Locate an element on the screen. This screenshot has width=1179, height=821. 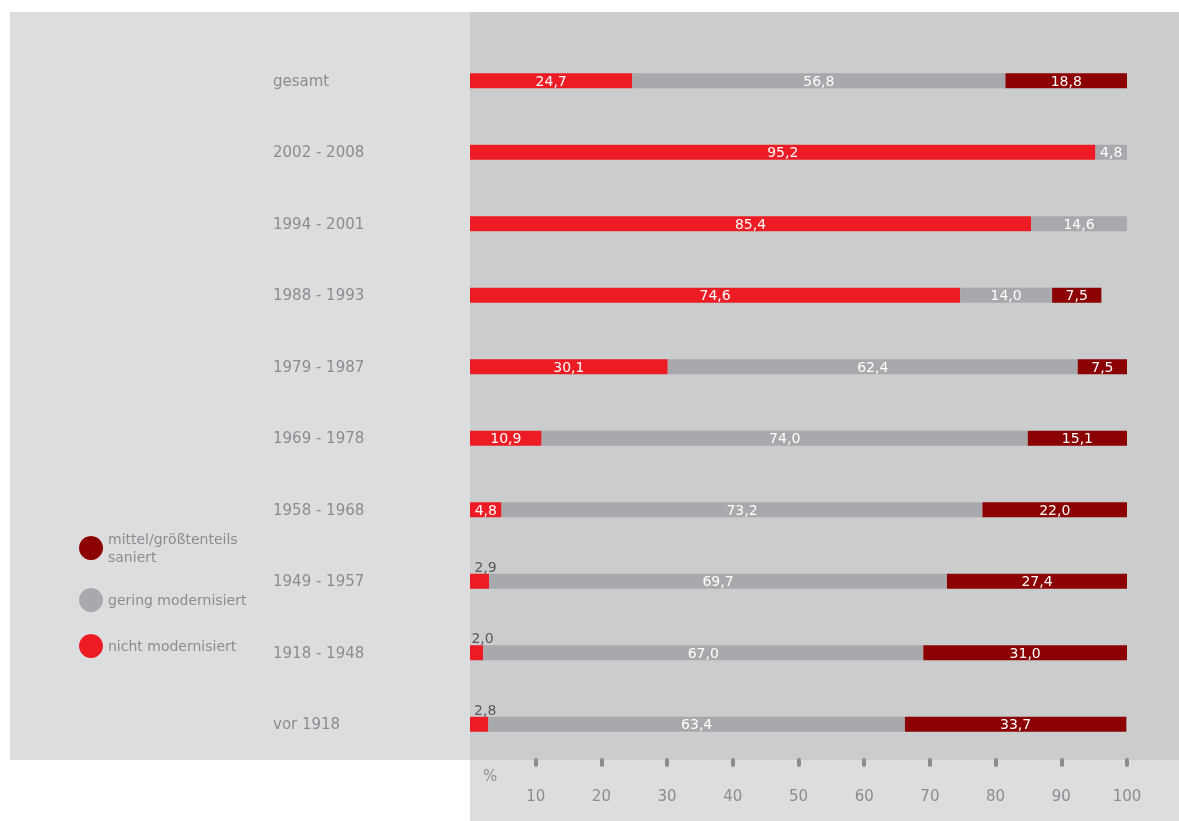
data-label: 63,4 is located at coordinates (697, 724).